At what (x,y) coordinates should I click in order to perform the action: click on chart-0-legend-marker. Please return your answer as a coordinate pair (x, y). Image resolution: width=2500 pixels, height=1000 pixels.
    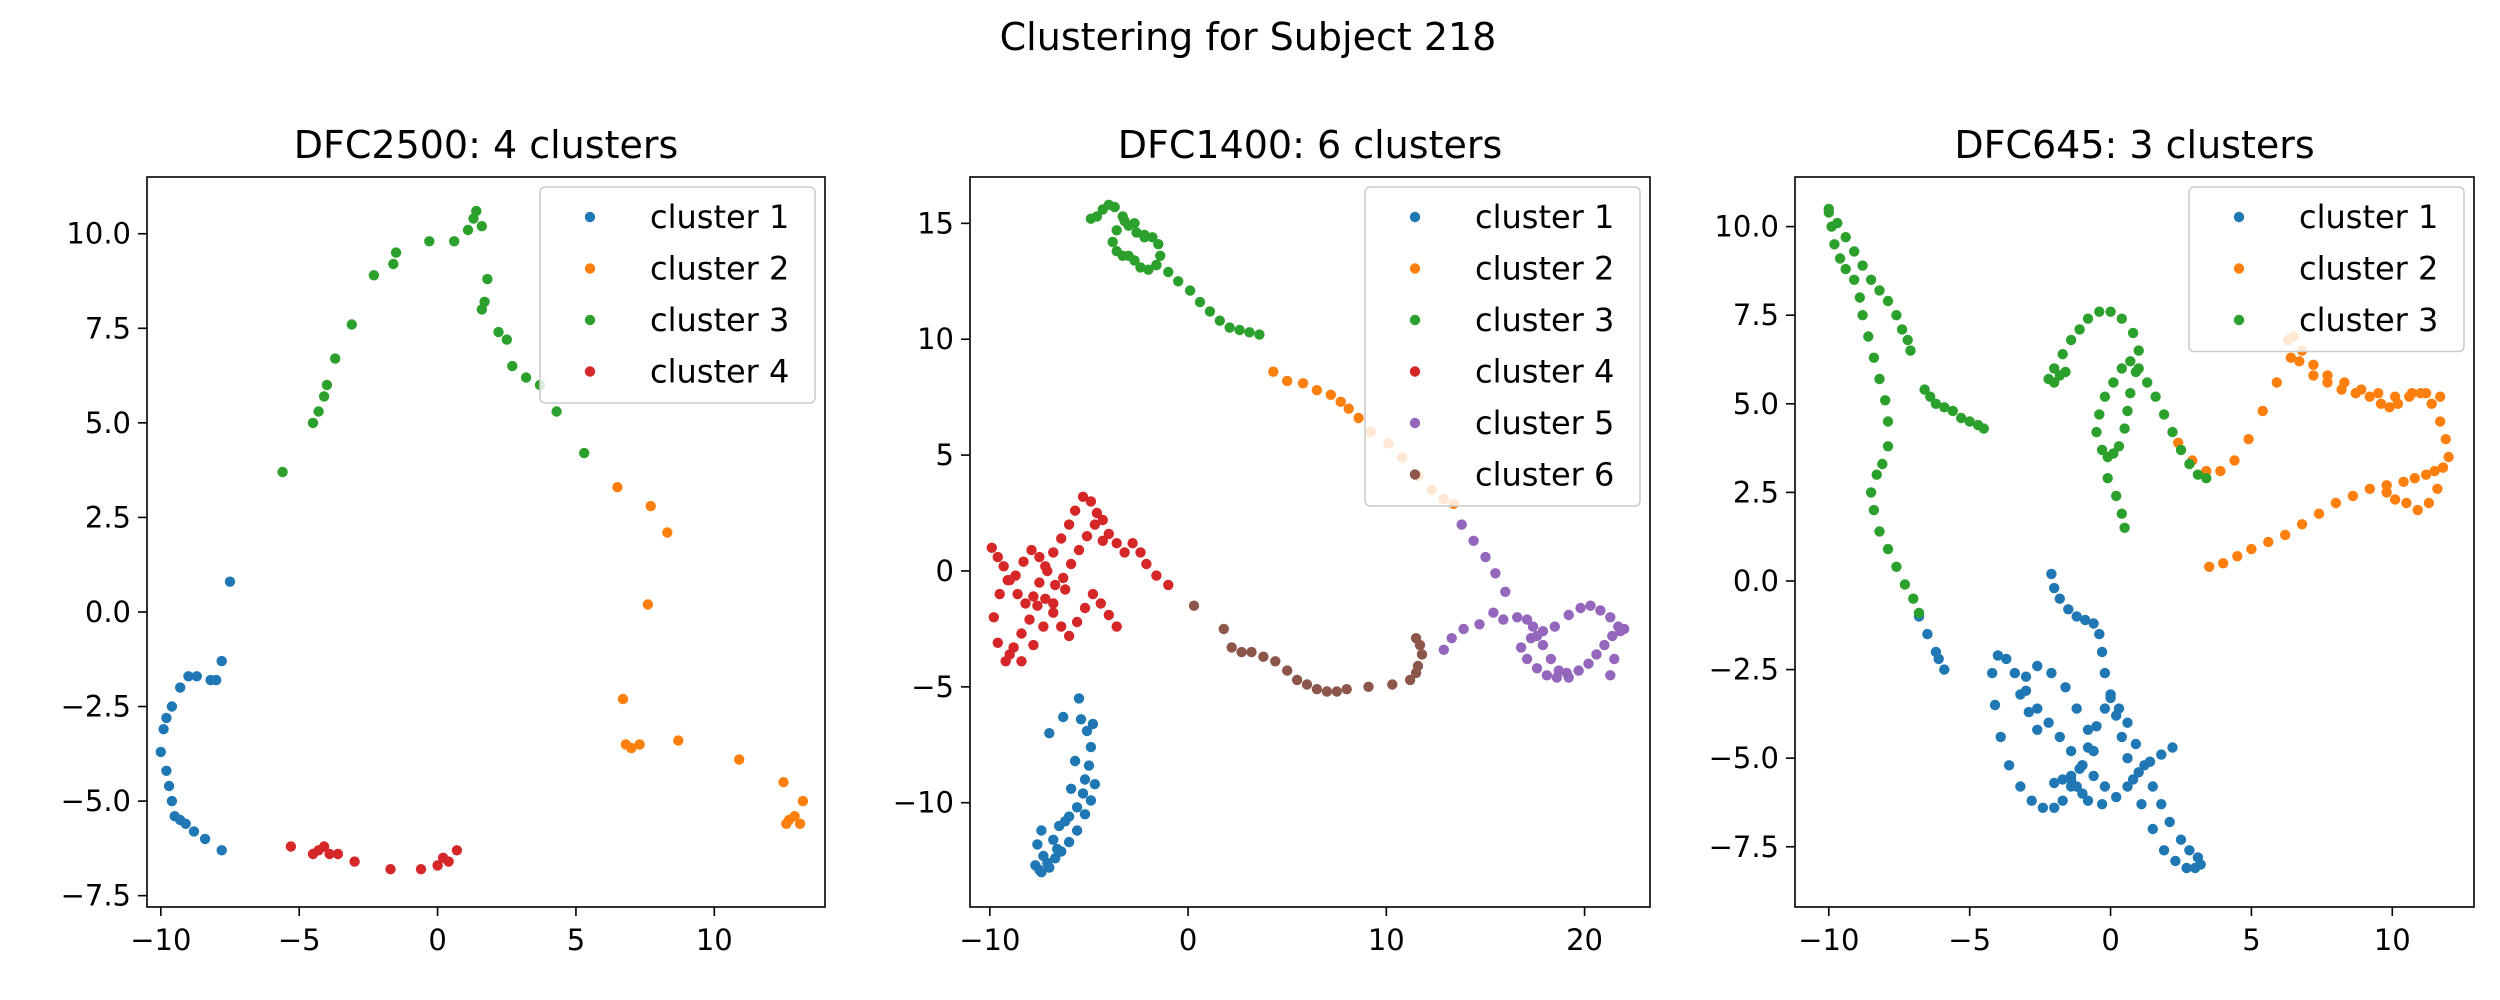
    Looking at the image, I should click on (590, 371).